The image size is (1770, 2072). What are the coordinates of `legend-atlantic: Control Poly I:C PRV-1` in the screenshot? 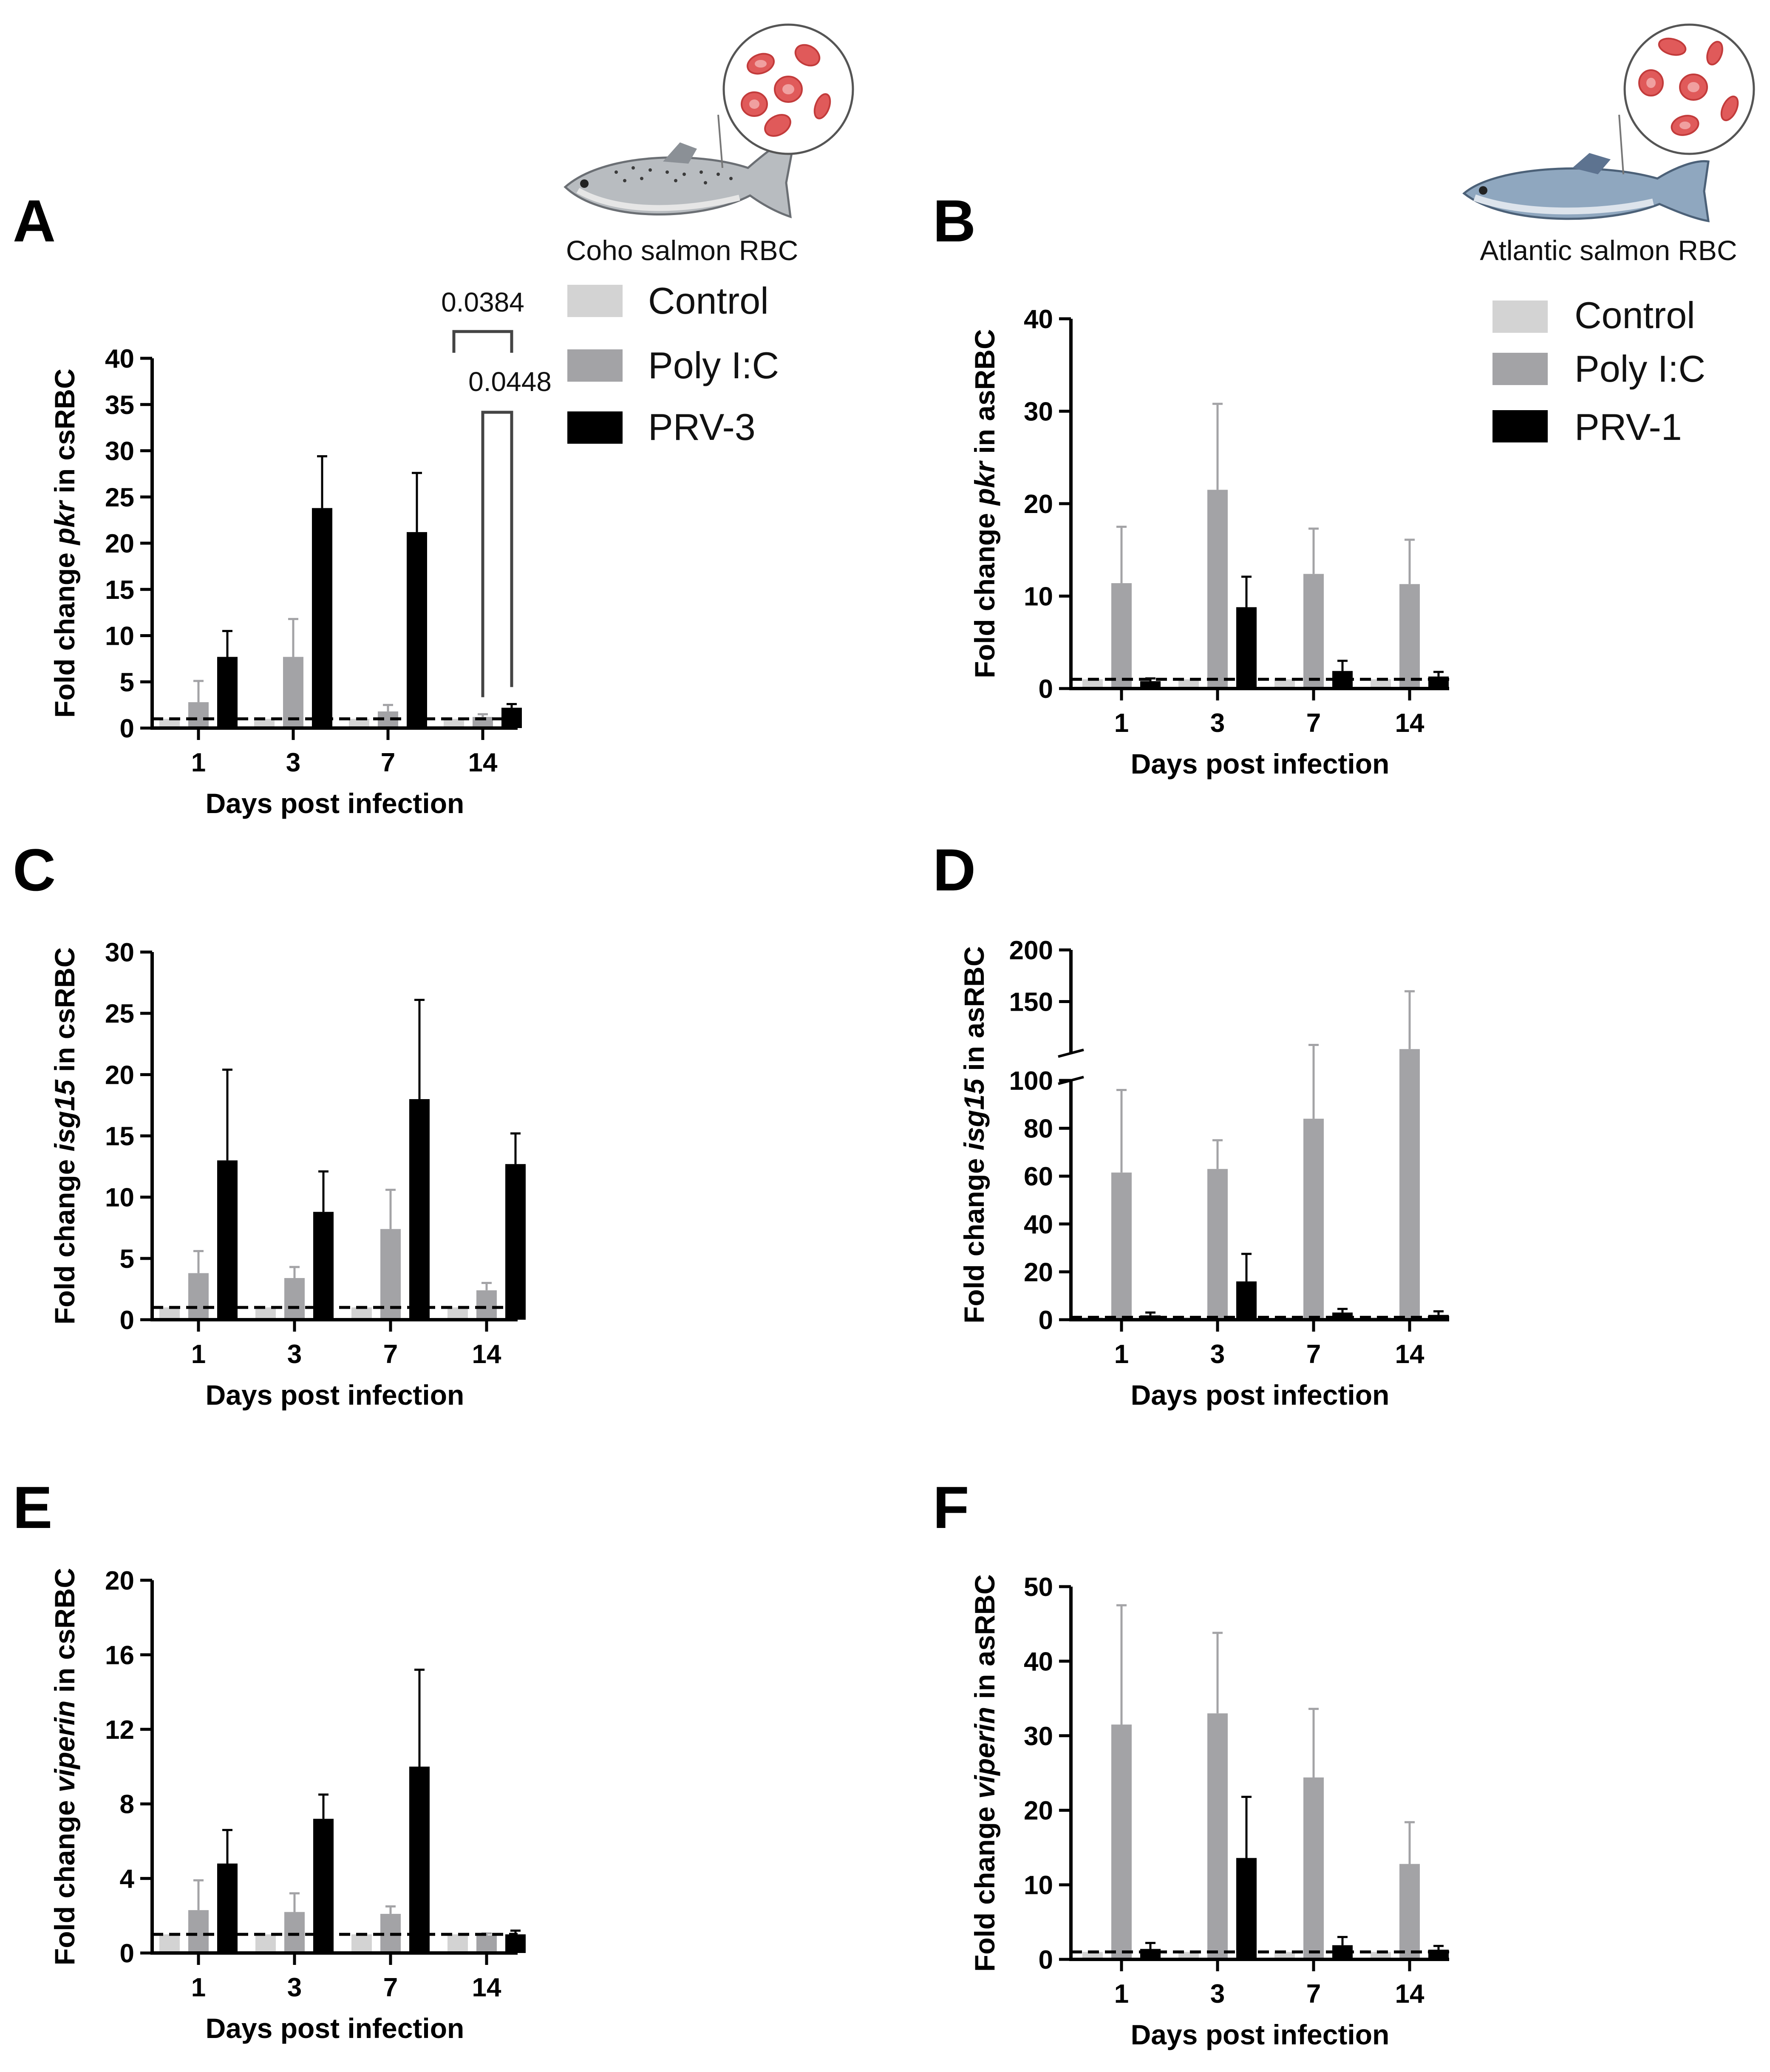 It's located at (1598, 371).